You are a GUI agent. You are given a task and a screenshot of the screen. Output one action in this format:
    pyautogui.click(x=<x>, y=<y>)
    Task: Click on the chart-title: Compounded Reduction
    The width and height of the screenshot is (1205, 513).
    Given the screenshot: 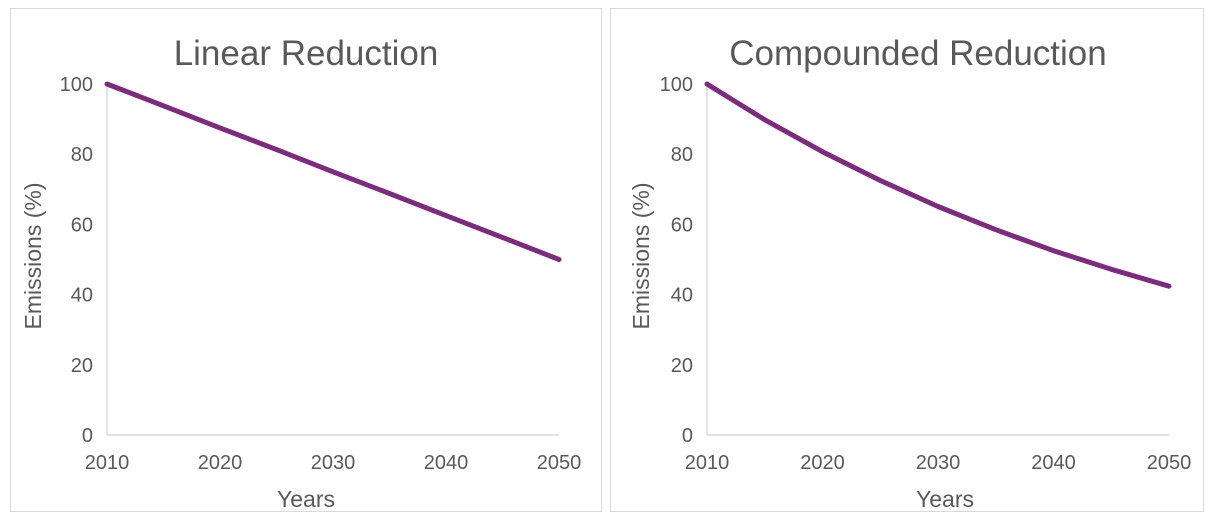 What is the action you would take?
    pyautogui.click(x=917, y=53)
    